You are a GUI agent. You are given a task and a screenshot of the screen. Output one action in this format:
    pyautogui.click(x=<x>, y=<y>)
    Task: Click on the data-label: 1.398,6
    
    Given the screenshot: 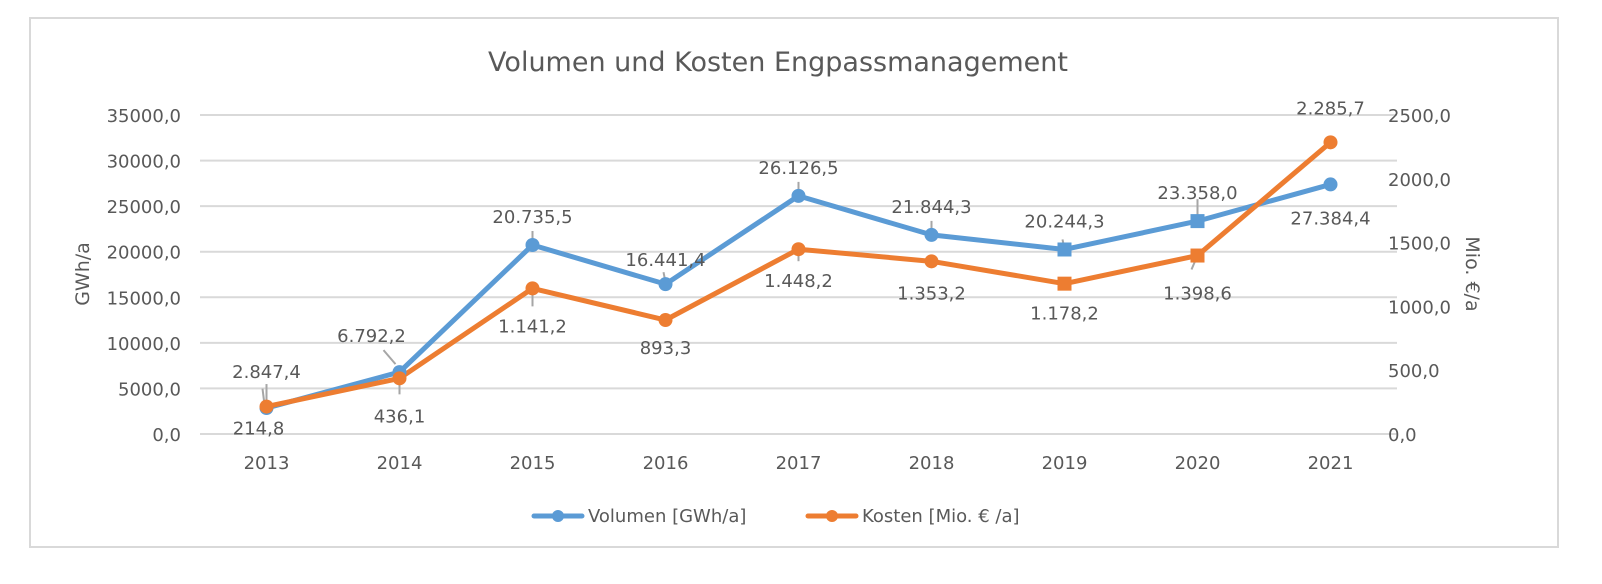 What is the action you would take?
    pyautogui.click(x=1197, y=294)
    